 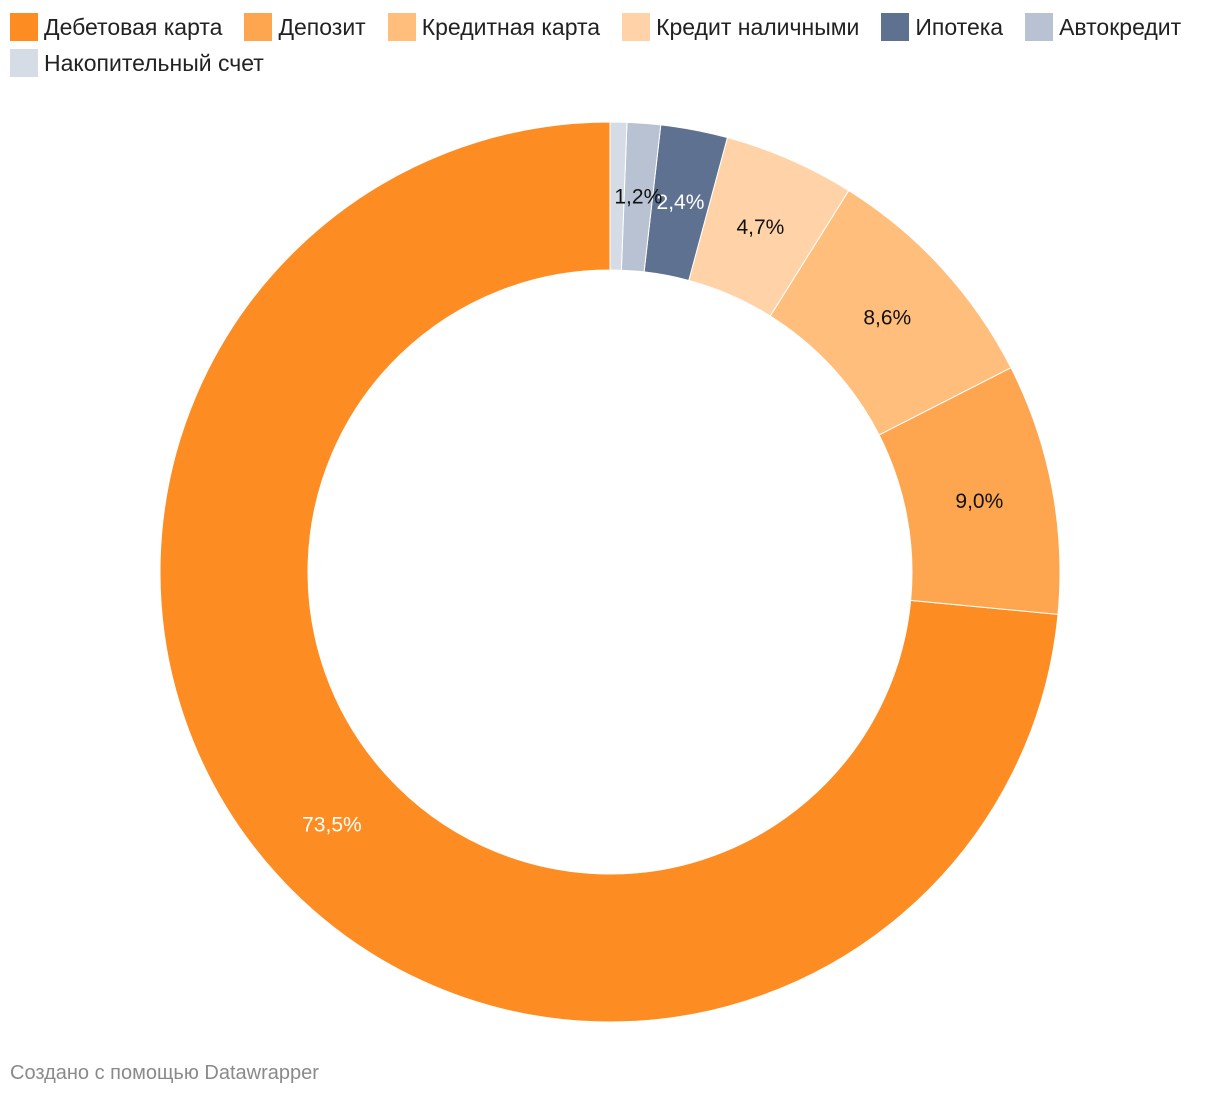 I want to click on legend-label: Накопительный счет, so click(x=154, y=63).